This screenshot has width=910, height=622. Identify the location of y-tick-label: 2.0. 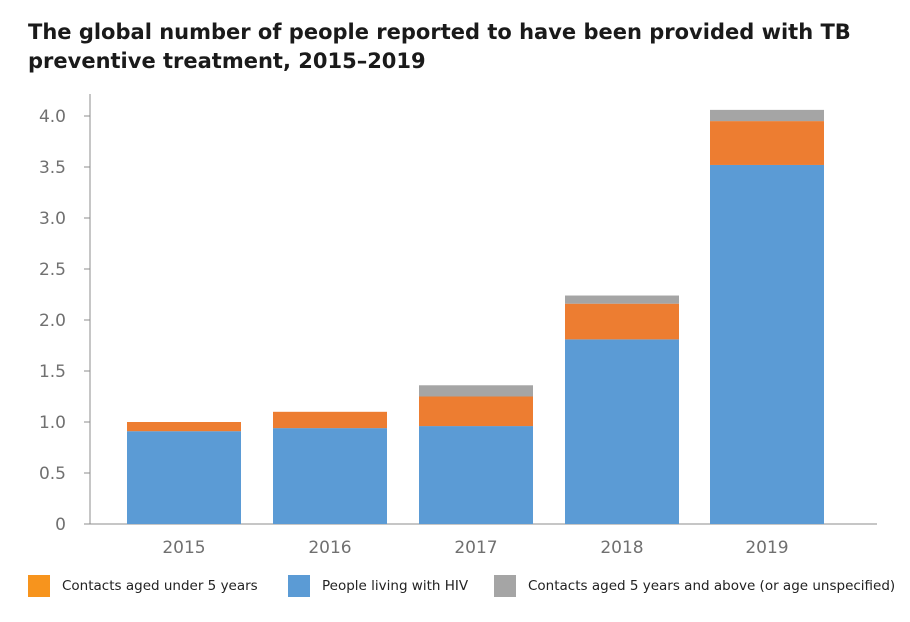
(52, 321).